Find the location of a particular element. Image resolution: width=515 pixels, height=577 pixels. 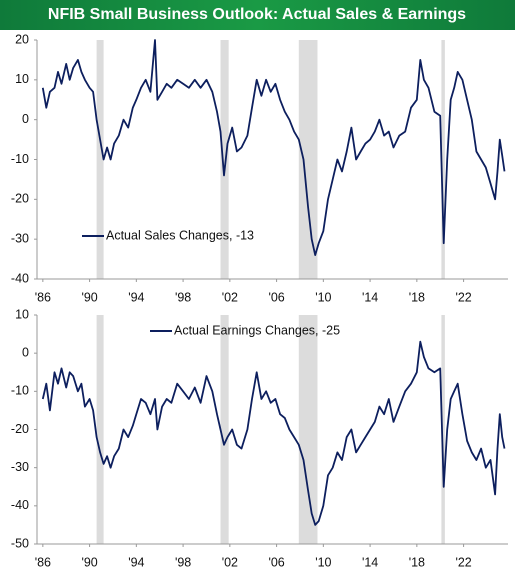

legend-label: Actual Earnings Changes, -25 is located at coordinates (257, 330).